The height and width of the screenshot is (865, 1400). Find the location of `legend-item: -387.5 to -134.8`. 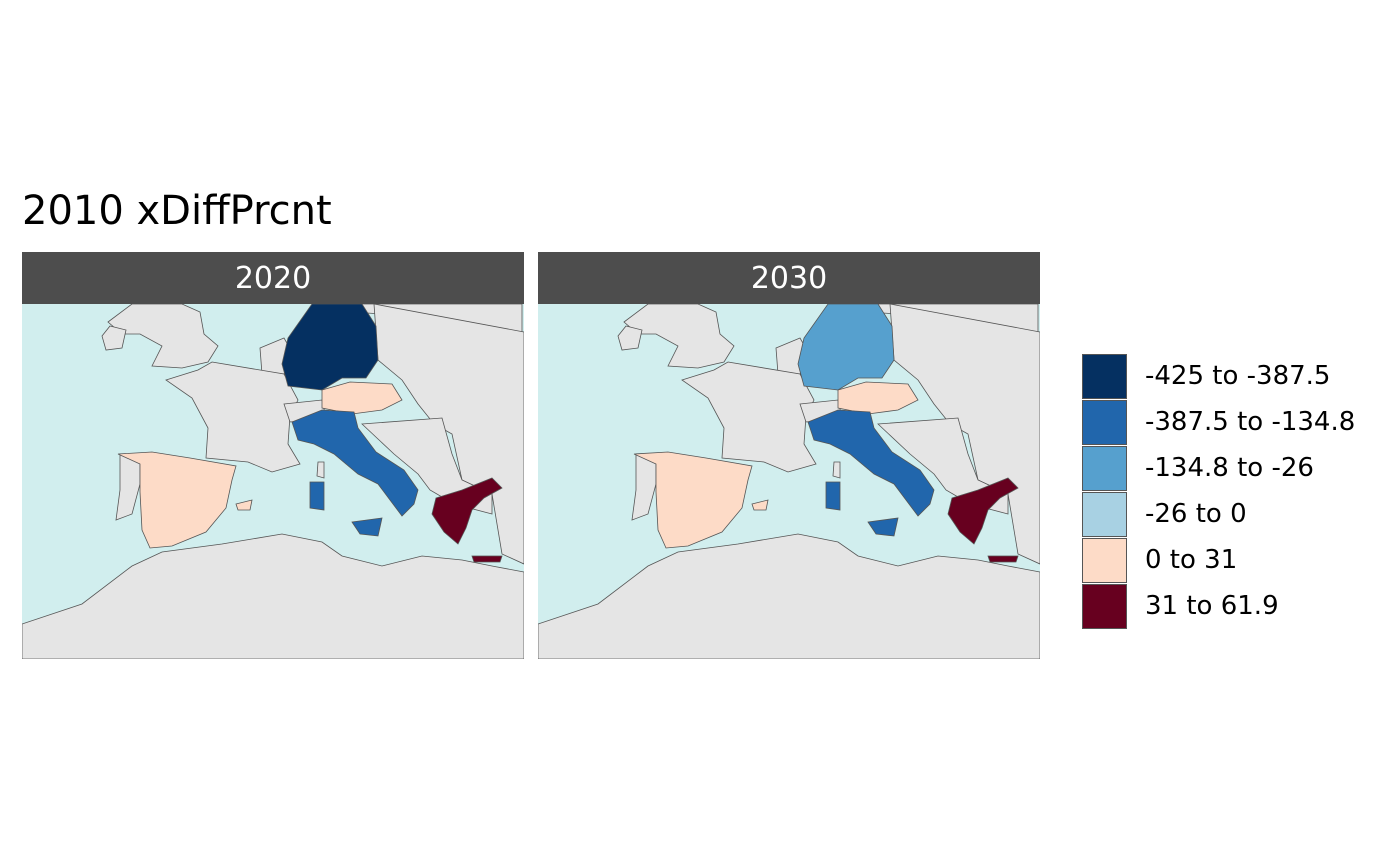

legend-item: -387.5 to -134.8 is located at coordinates (1218, 422).